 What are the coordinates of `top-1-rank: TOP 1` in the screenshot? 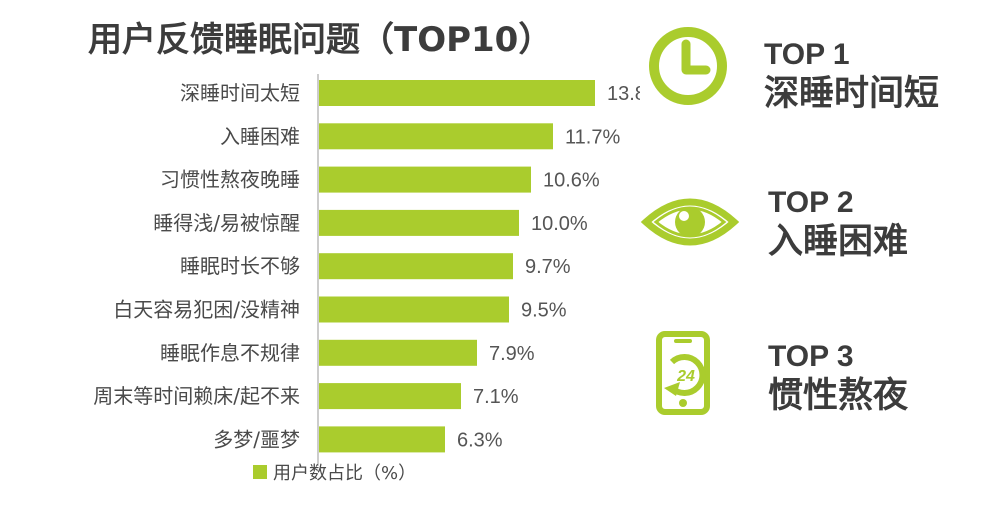 It's located at (807, 54).